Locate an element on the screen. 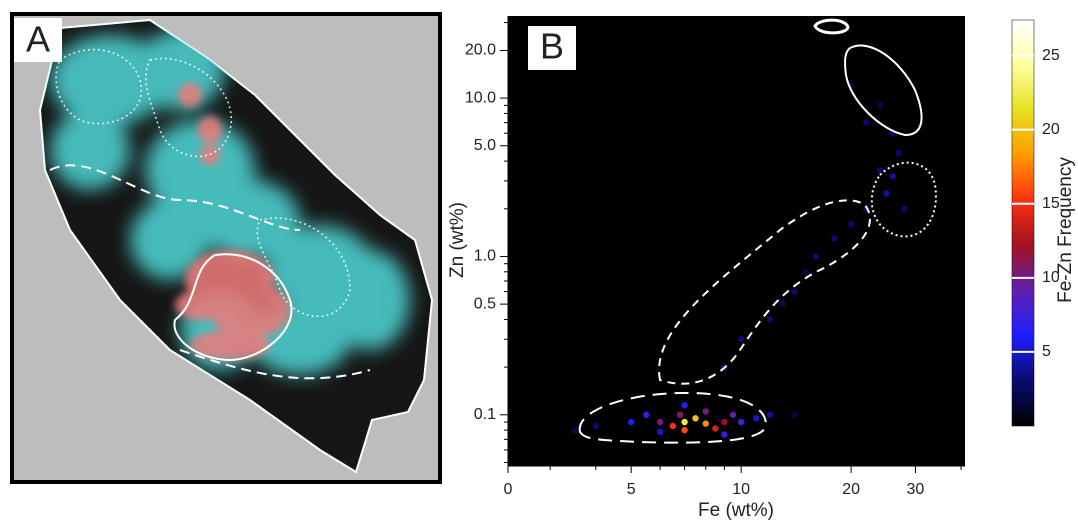  panel-label: B is located at coordinates (552, 46).